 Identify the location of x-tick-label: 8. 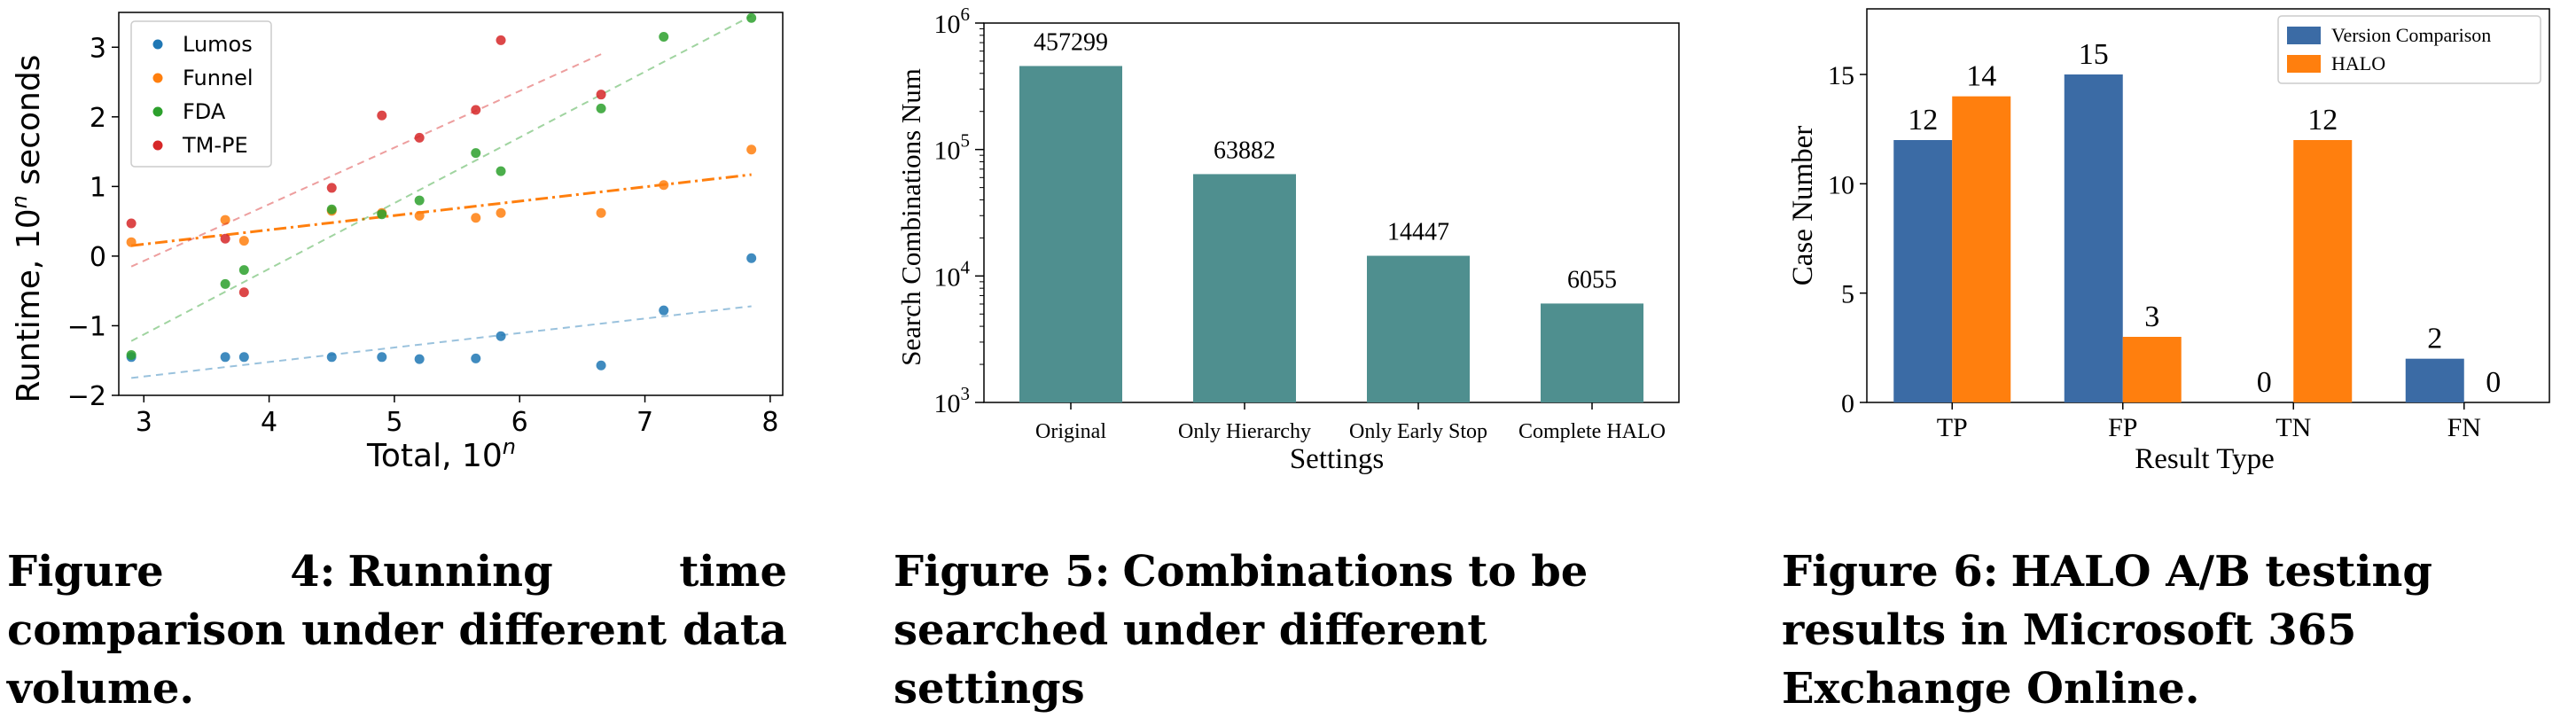
(769, 422).